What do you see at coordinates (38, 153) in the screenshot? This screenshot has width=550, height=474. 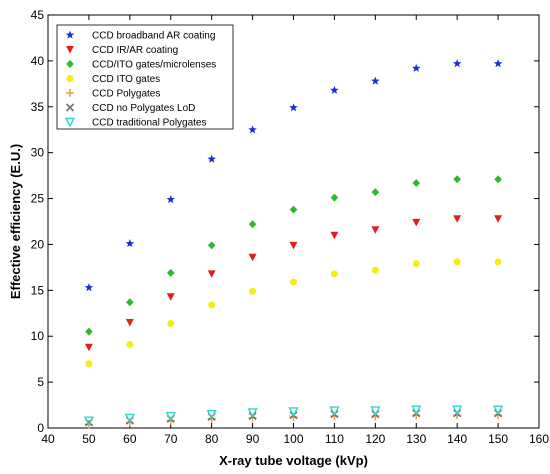 I see `y-tick-label: 30` at bounding box center [38, 153].